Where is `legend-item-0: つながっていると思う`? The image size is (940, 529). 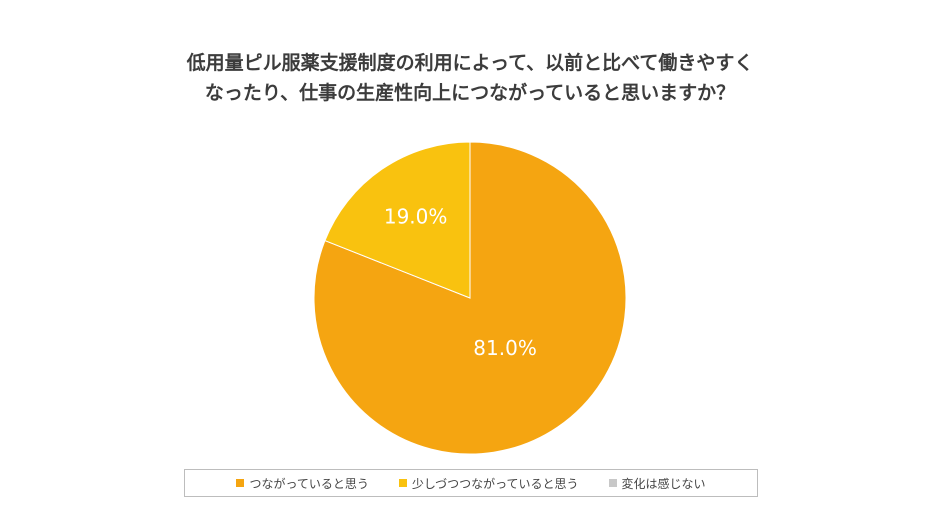 legend-item-0: つながっていると思う is located at coordinates (302, 483).